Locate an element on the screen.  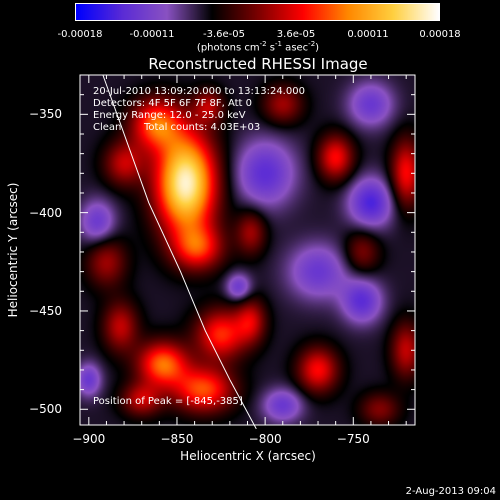
y-tick-label: −500 is located at coordinates (45, 409).